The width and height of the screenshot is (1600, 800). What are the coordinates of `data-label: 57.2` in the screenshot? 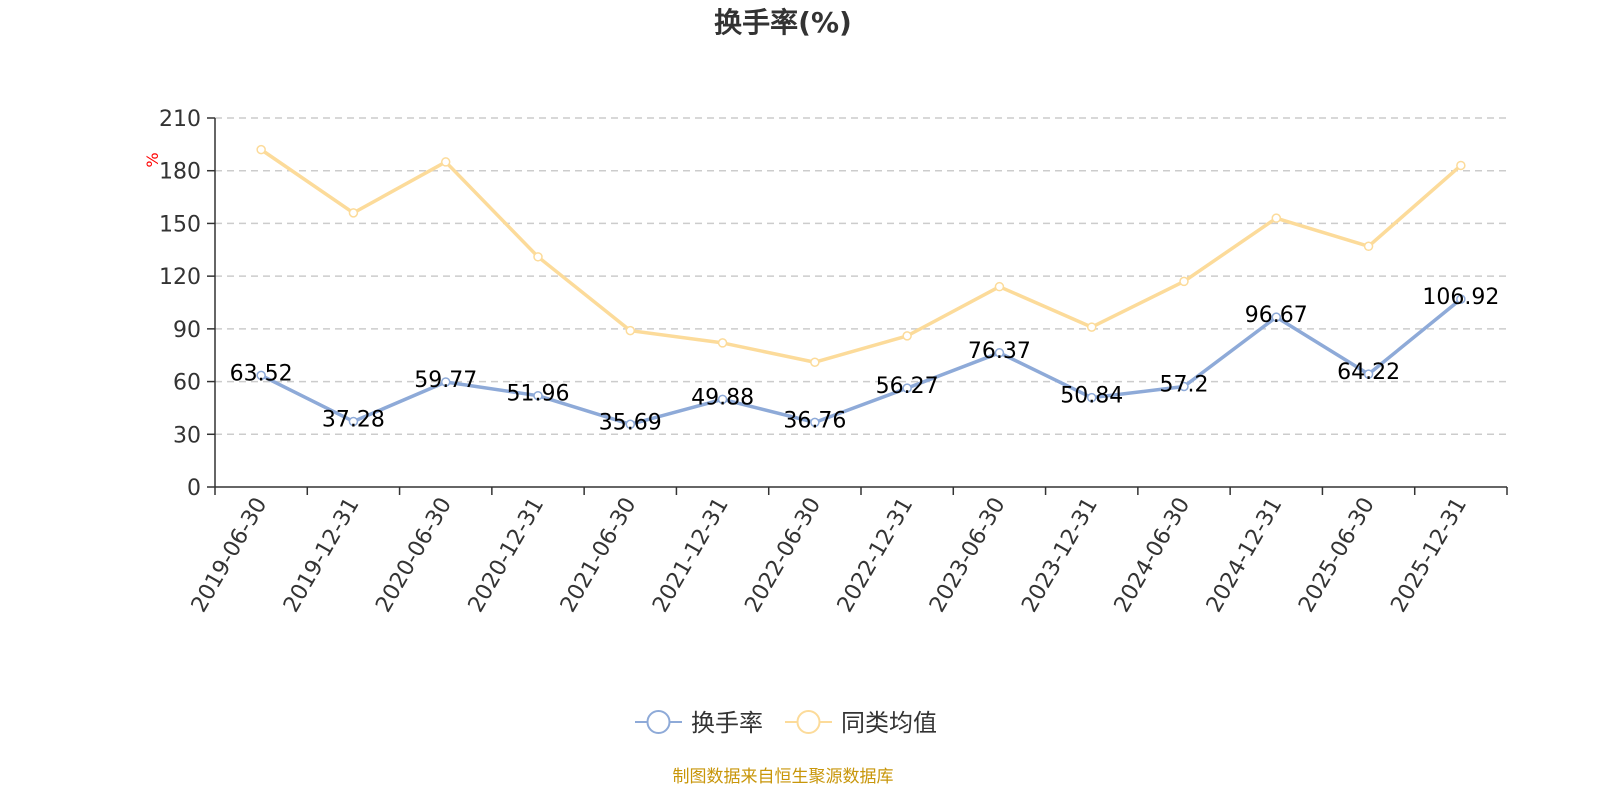 It's located at (1184, 384).